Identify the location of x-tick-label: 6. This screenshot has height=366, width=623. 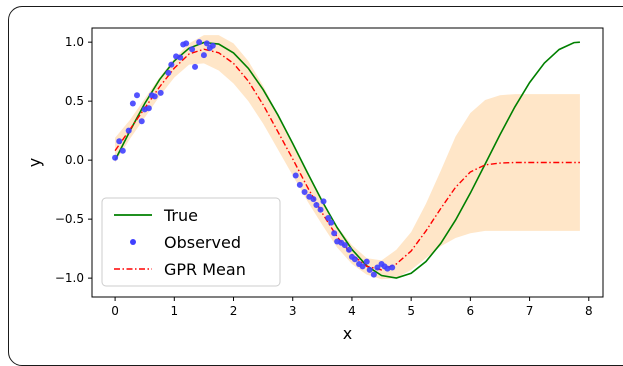
(471, 311).